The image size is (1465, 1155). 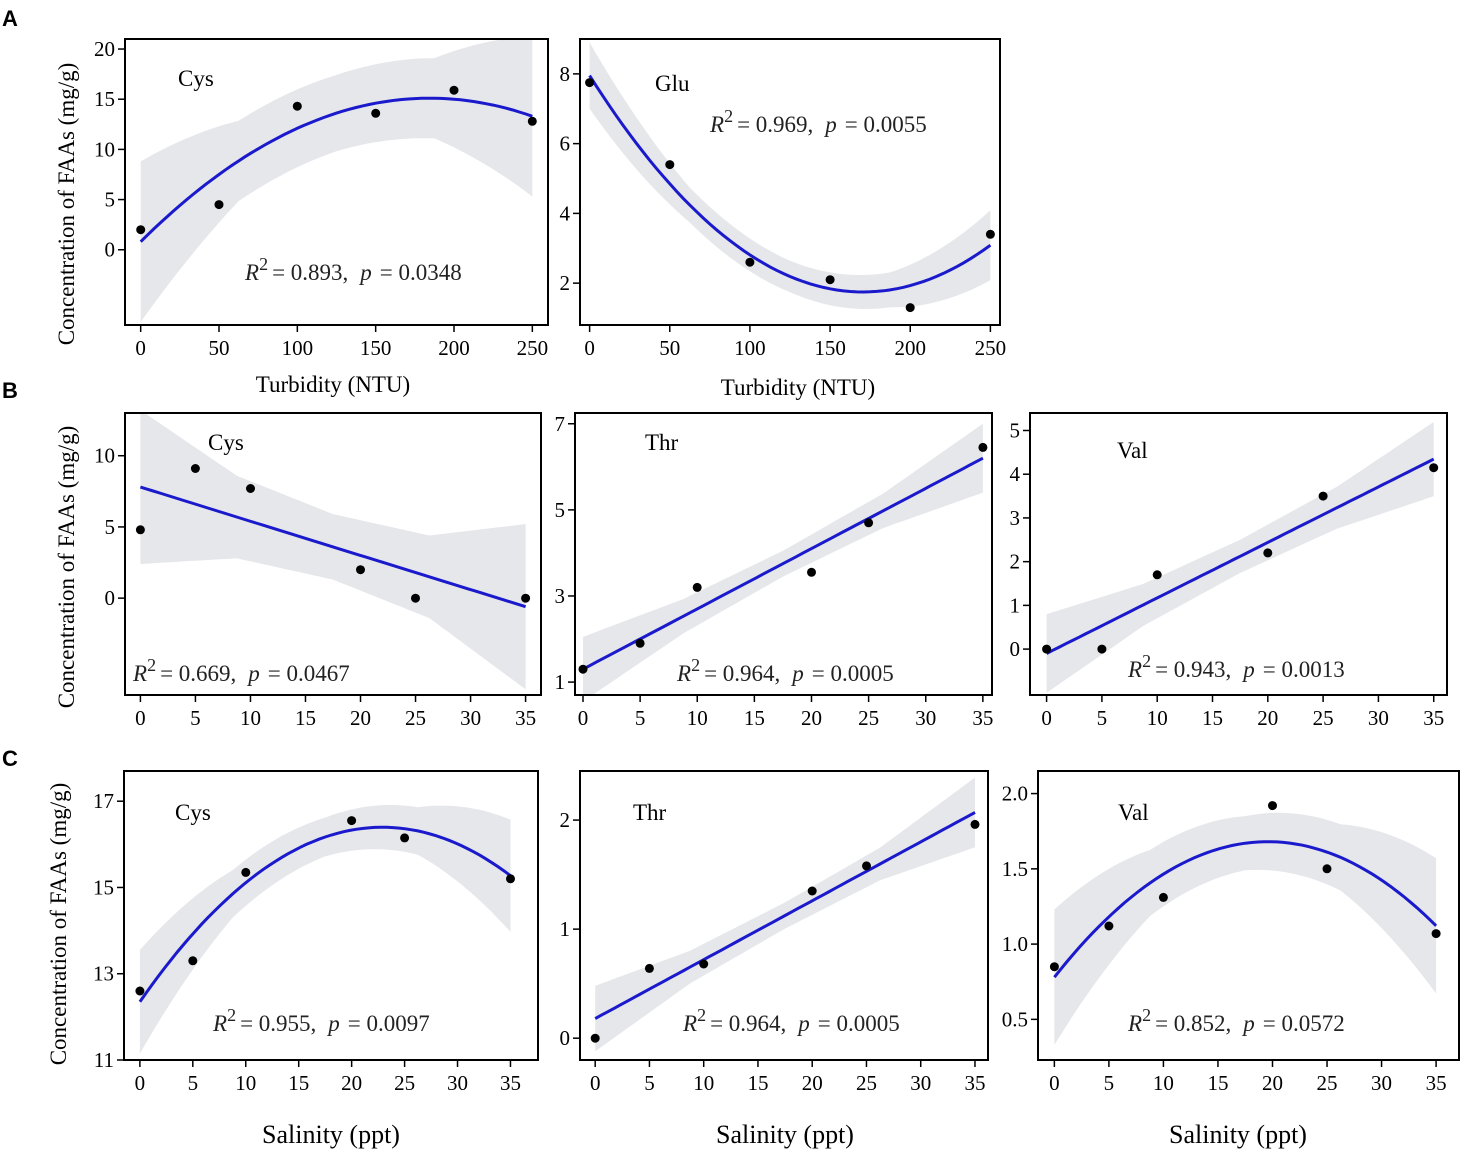 I want to click on stat-p-value: = 0.0005, so click(x=853, y=673).